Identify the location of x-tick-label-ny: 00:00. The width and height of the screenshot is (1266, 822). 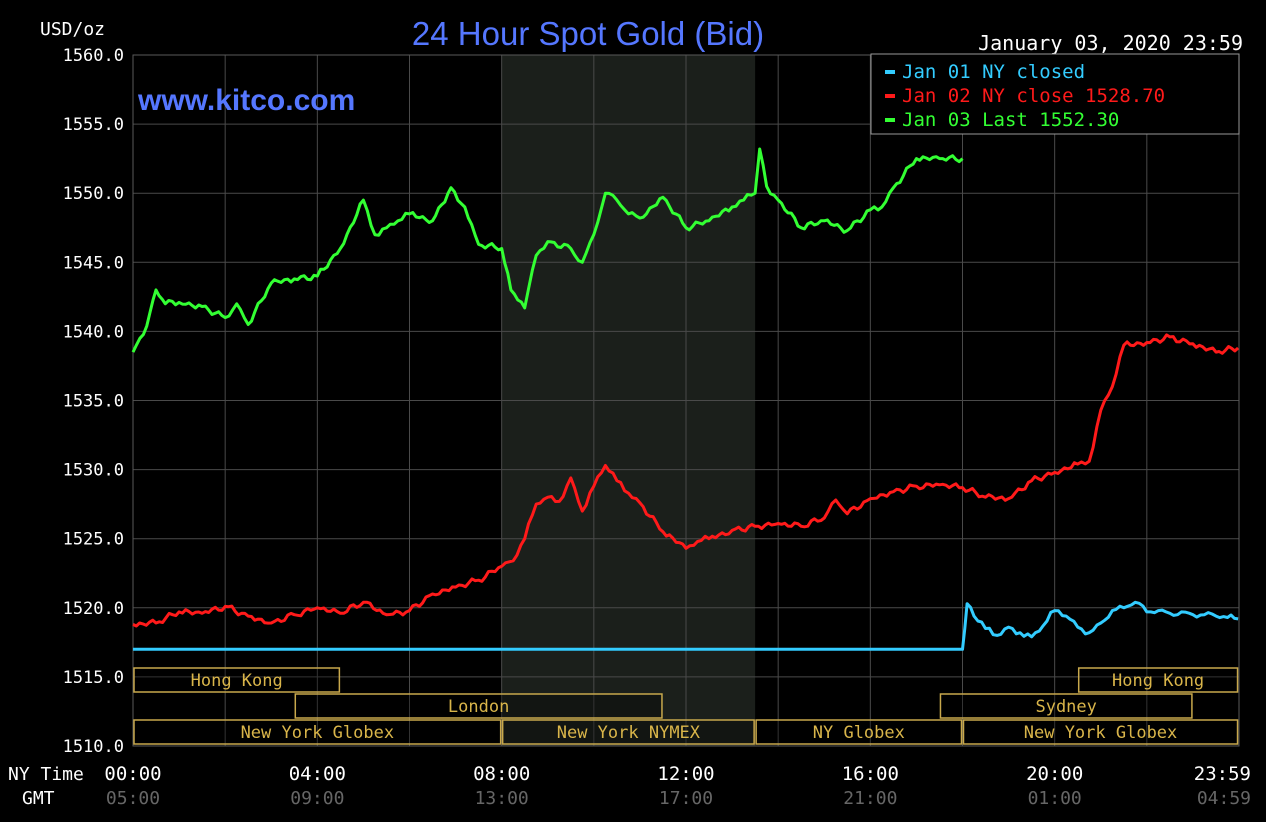
(132, 774).